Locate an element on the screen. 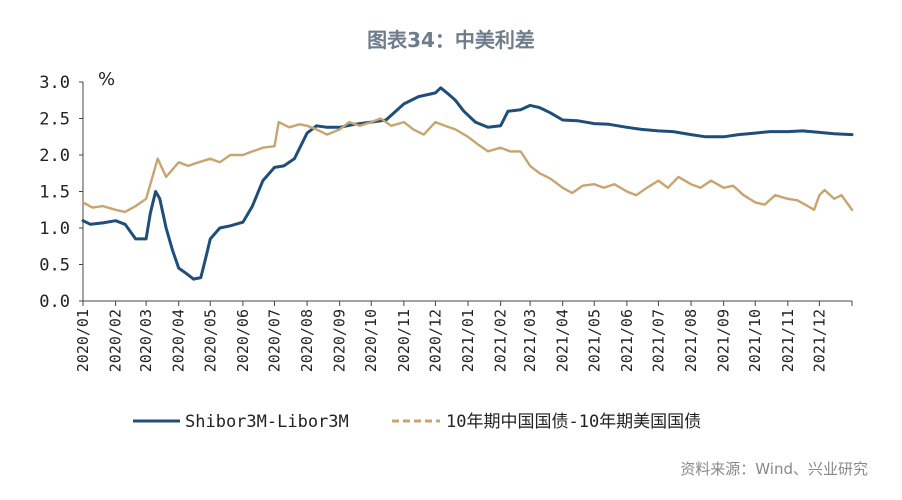 Image resolution: width=902 pixels, height=500 pixels. x-tick-label: 2021/10 is located at coordinates (755, 340).